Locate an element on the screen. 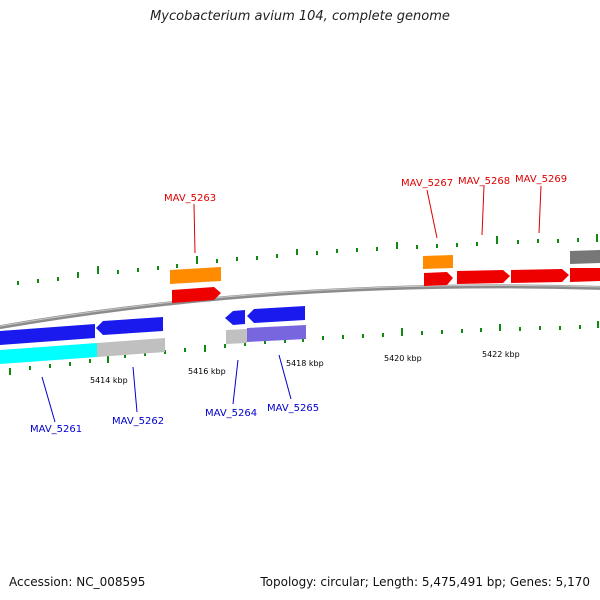 This screenshot has height=600, width=600. genome-backbone is located at coordinates (300, 307).